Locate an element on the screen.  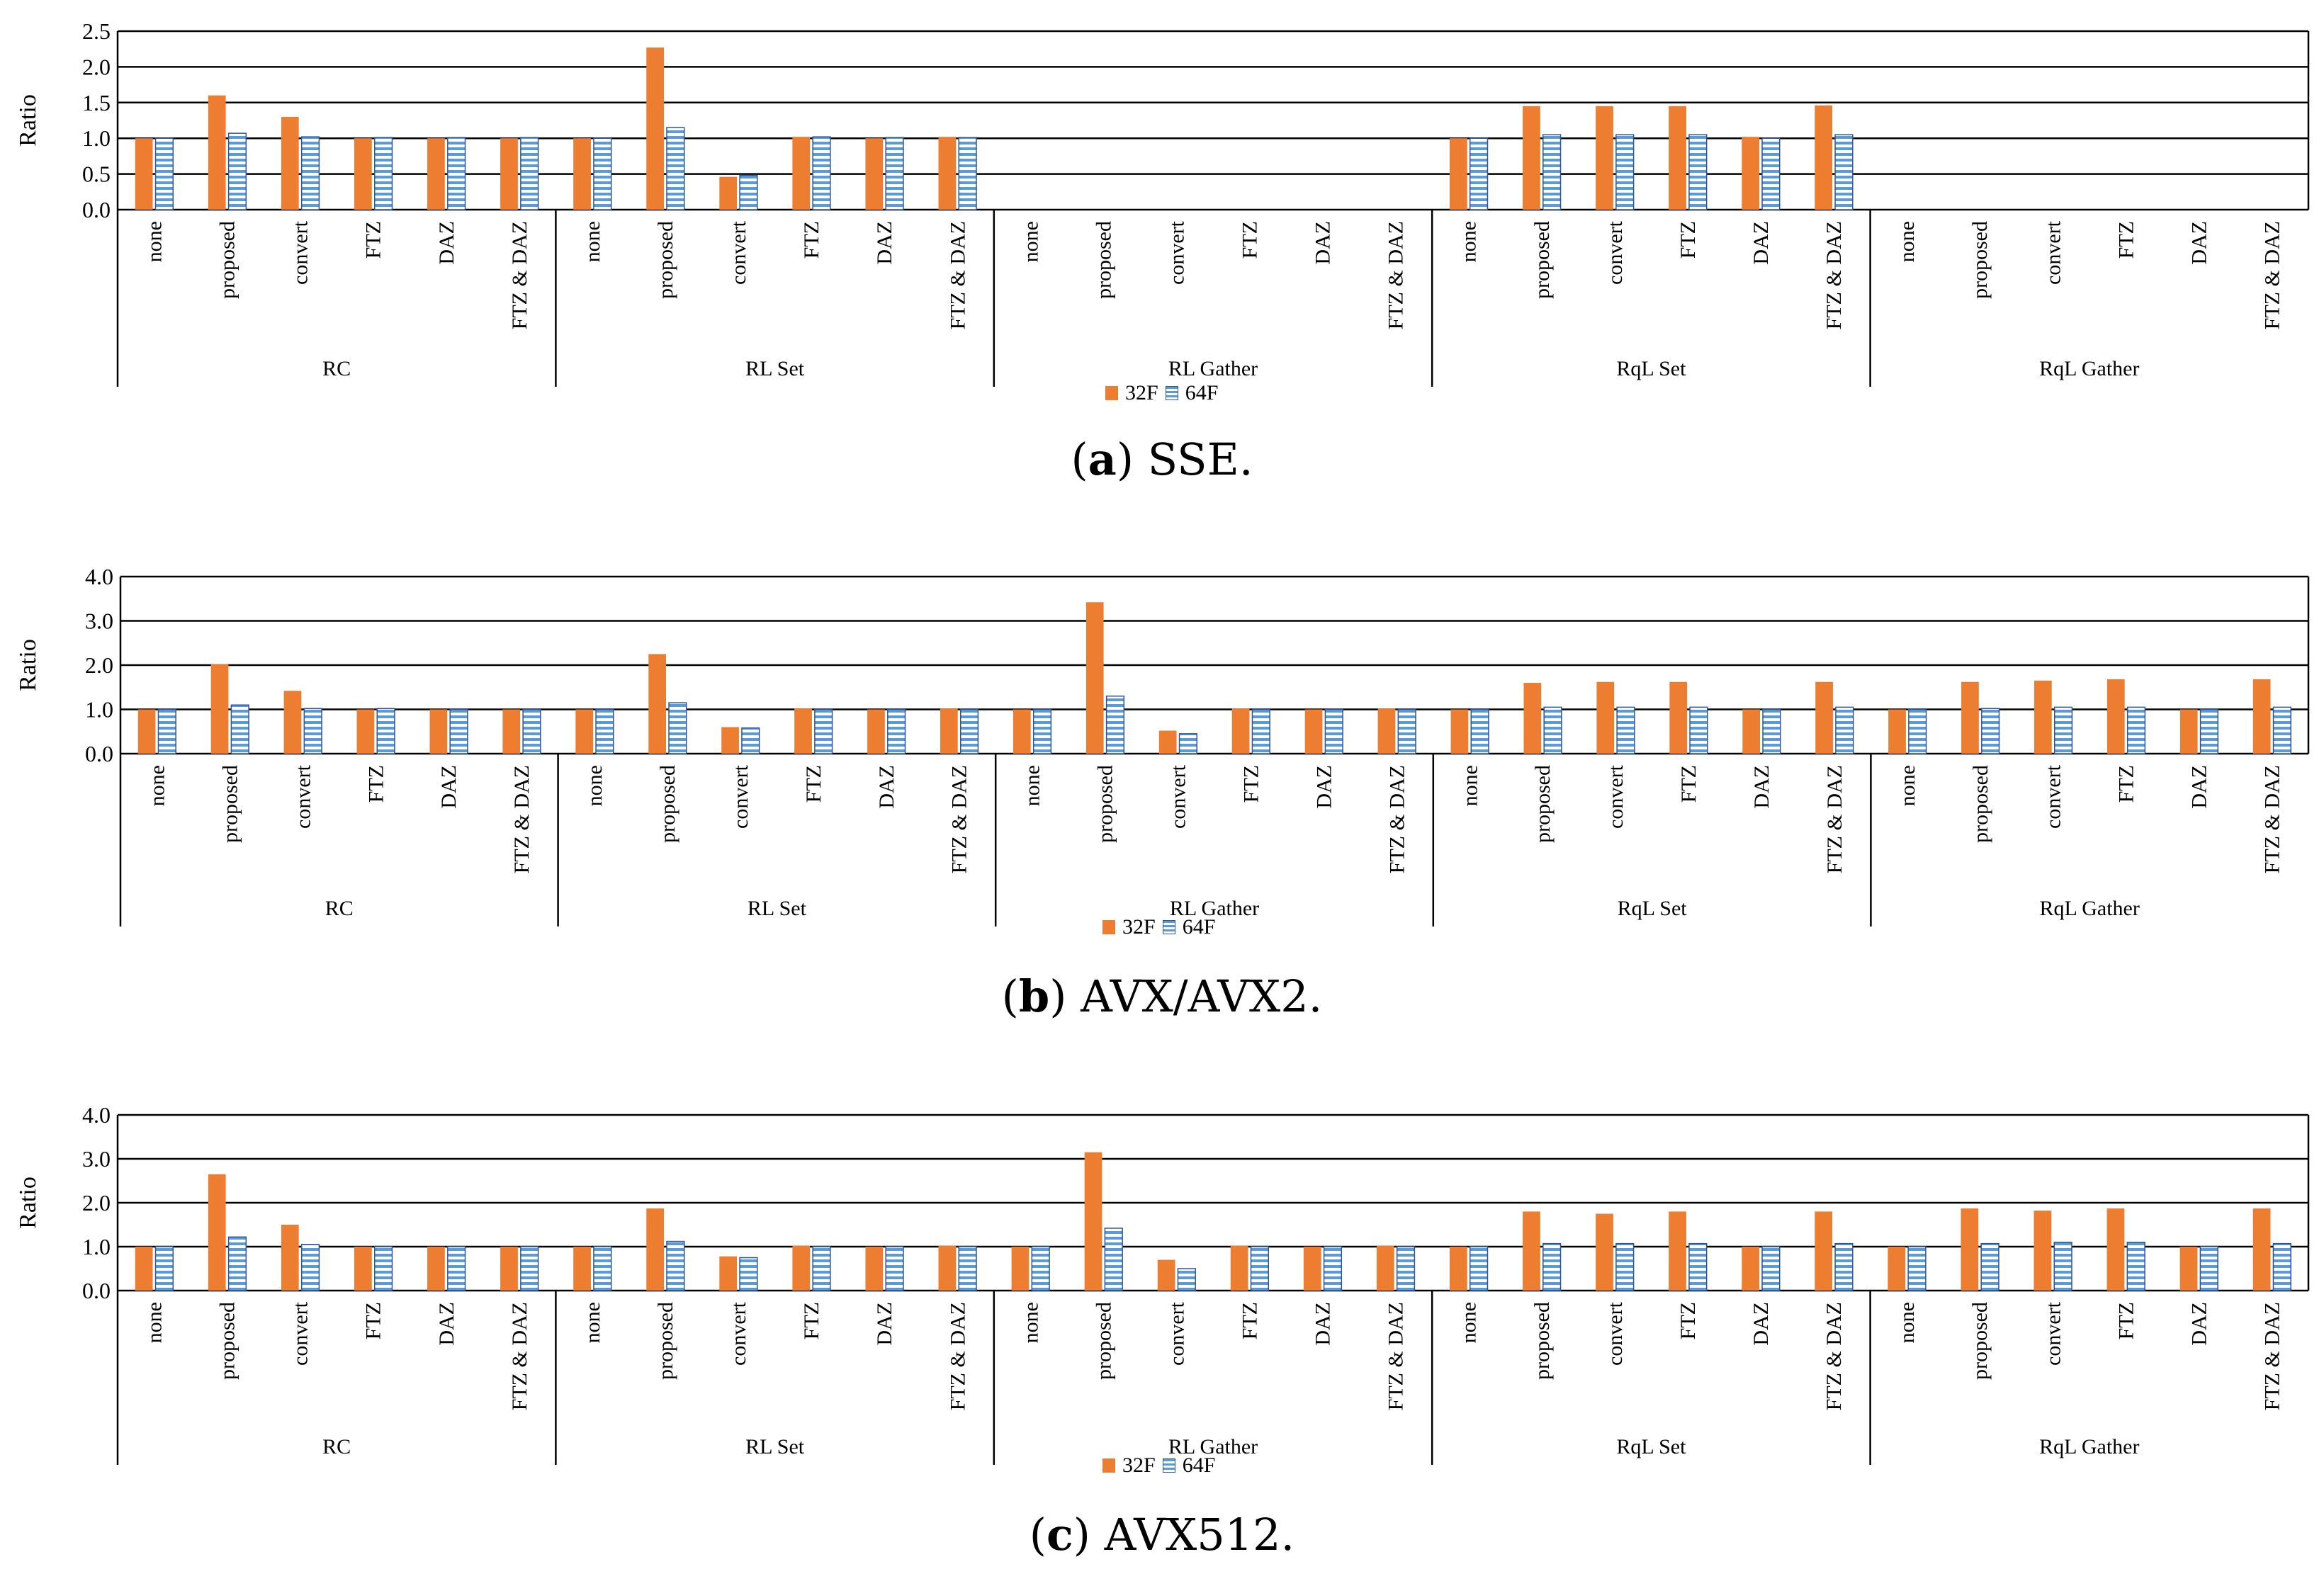
caption-text: SSE. is located at coordinates (1200, 460).